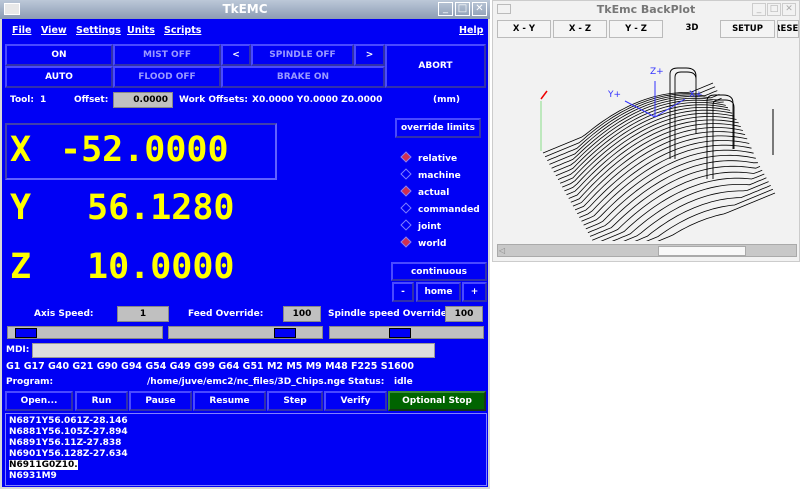 The height and width of the screenshot is (489, 800). I want to click on setup-button: SETUP, so click(747, 29).